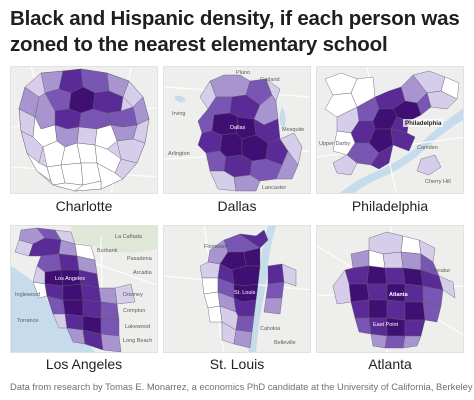  Describe the element at coordinates (178, 114) in the screenshot. I see `dallas-label-irving: Irving` at that location.